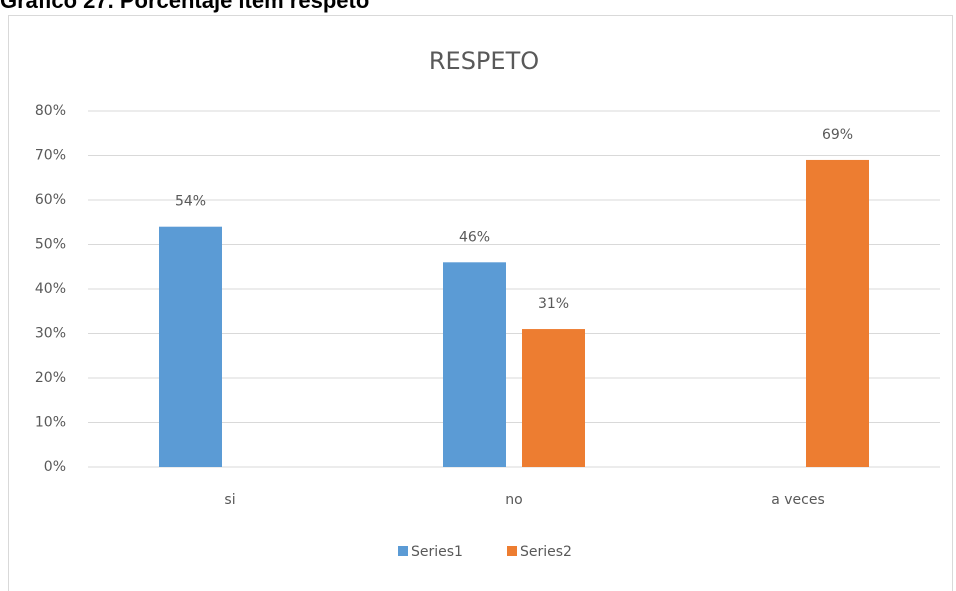 The height and width of the screenshot is (591, 956). Describe the element at coordinates (50, 289) in the screenshot. I see `y-tick-label: 40%` at that location.